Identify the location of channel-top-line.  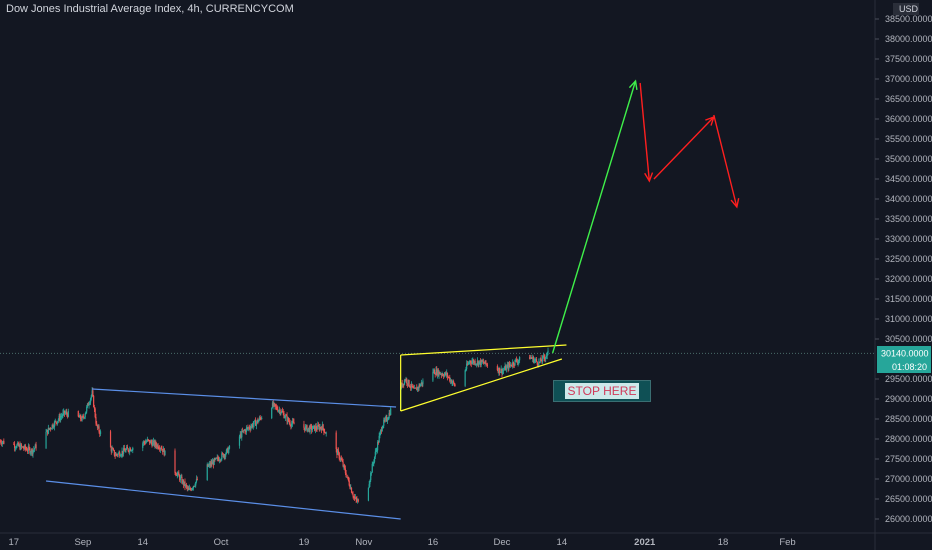
(244, 398).